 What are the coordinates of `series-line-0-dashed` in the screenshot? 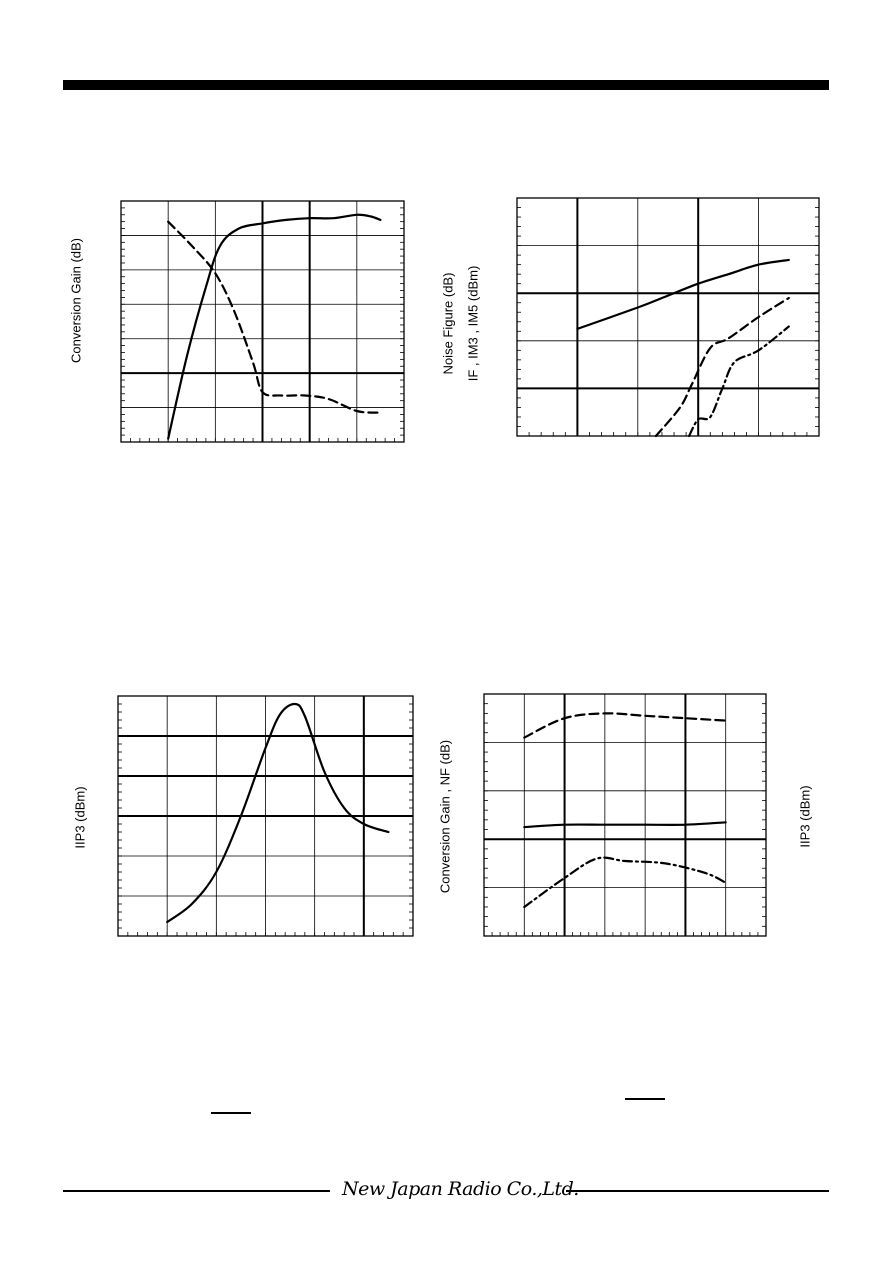 It's located at (625, 725).